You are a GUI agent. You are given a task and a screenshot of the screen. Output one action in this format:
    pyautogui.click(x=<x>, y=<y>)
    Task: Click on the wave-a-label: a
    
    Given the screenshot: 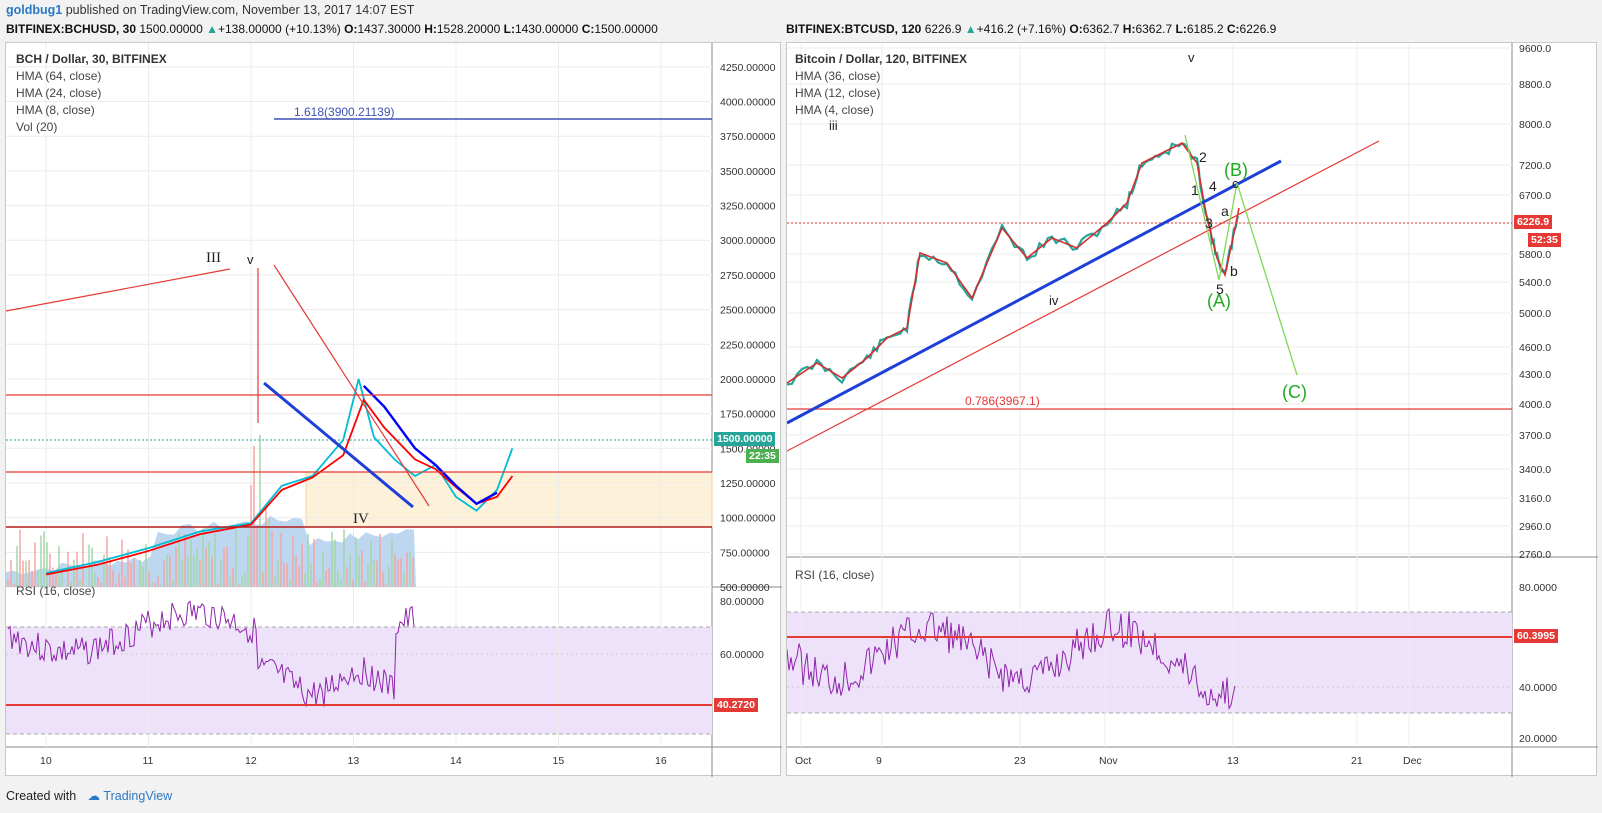 What is the action you would take?
    pyautogui.click(x=1225, y=211)
    